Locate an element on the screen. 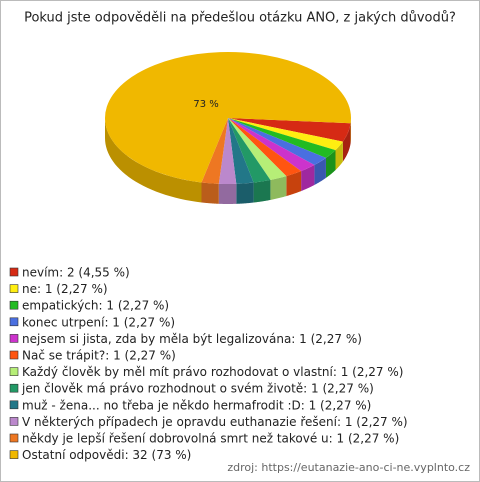  legend-label: konec utrpení: 1 (2,27 %) is located at coordinates (98, 322).